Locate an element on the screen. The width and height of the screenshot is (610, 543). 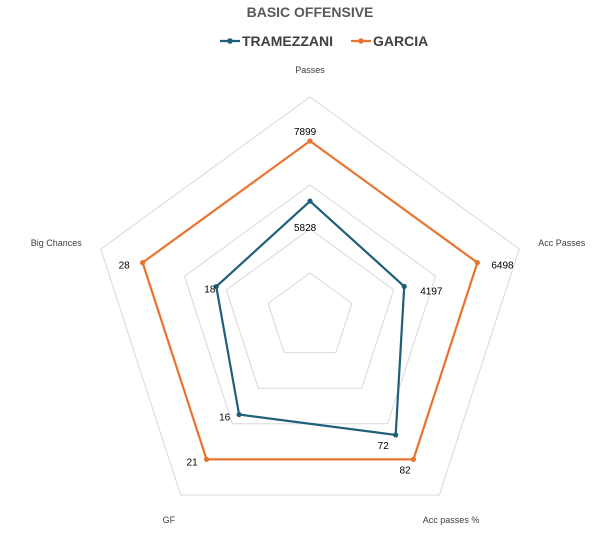
data-label: 21 is located at coordinates (193, 462).